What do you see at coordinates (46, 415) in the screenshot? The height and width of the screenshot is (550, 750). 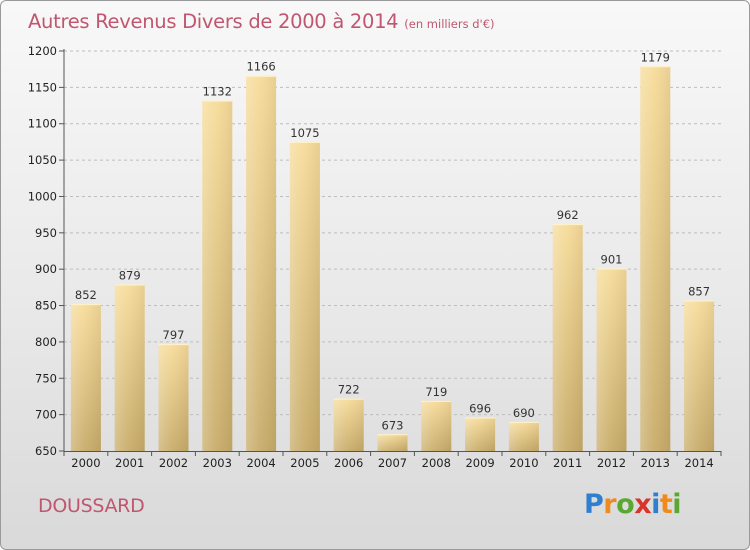 I see `y-tick-label: 700` at bounding box center [46, 415].